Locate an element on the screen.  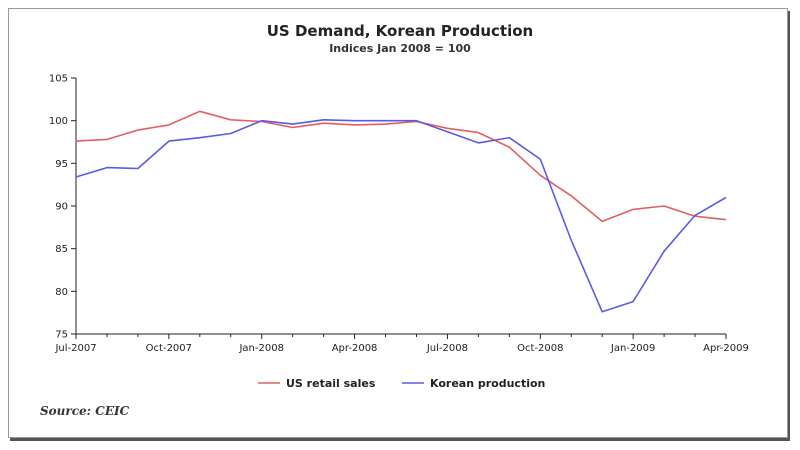
legend-korean-production-label: Korean production is located at coordinates (487, 383).